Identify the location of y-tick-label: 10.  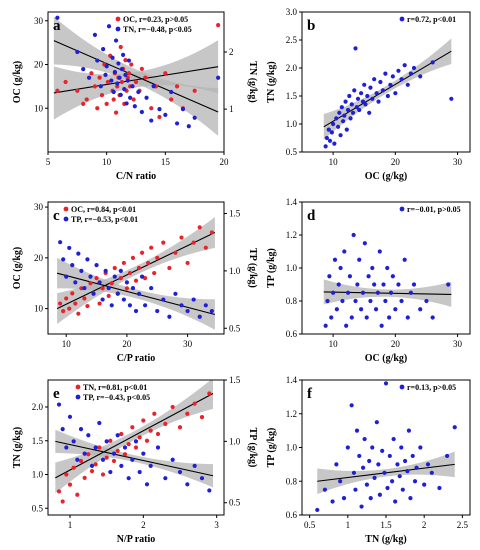
(39, 309).